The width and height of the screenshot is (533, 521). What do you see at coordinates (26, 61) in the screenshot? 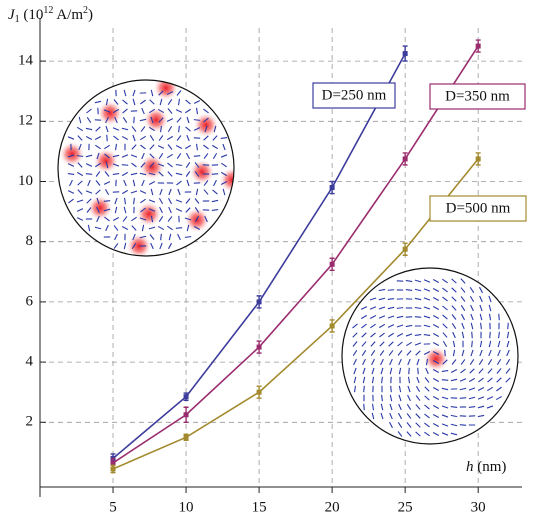
I see `y-tick-label: 14` at bounding box center [26, 61].